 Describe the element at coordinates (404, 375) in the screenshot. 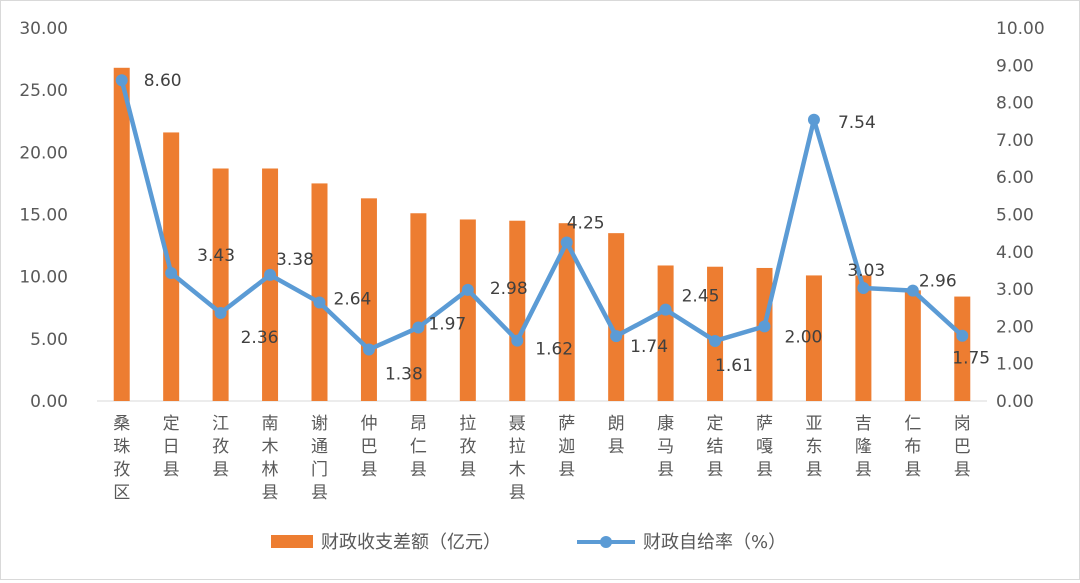

I see `line-data-label: 1.38` at that location.